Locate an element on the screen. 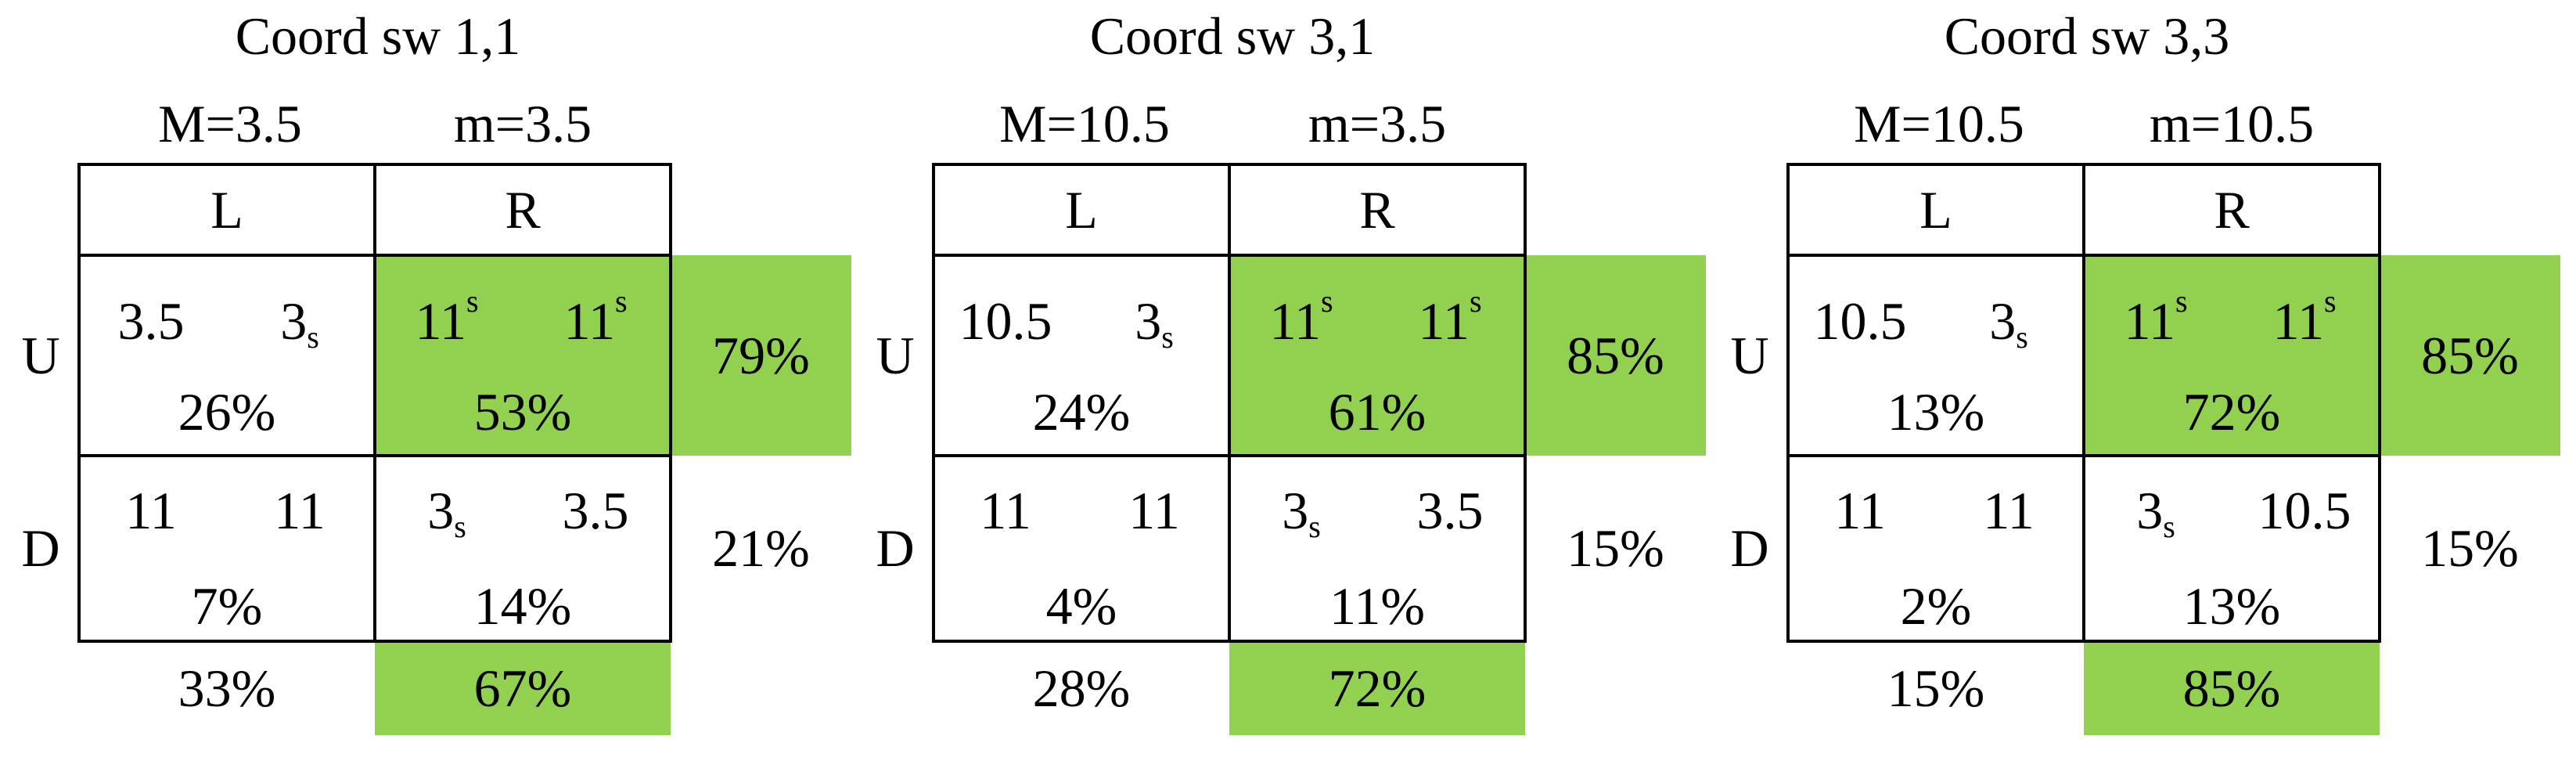 The height and width of the screenshot is (761, 2576). cell-percent: 61% is located at coordinates (1378, 411).